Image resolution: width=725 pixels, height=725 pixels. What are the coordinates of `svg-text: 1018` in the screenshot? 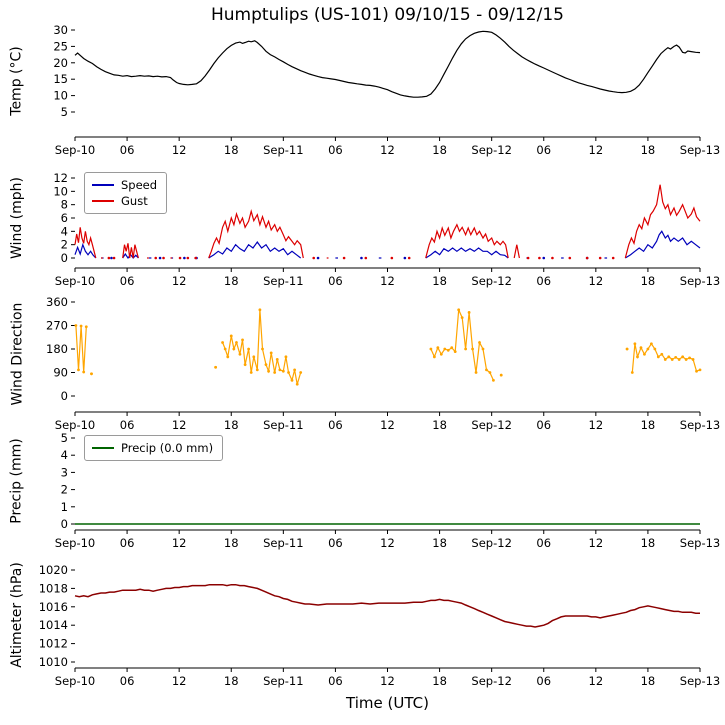 It's located at (53, 588).